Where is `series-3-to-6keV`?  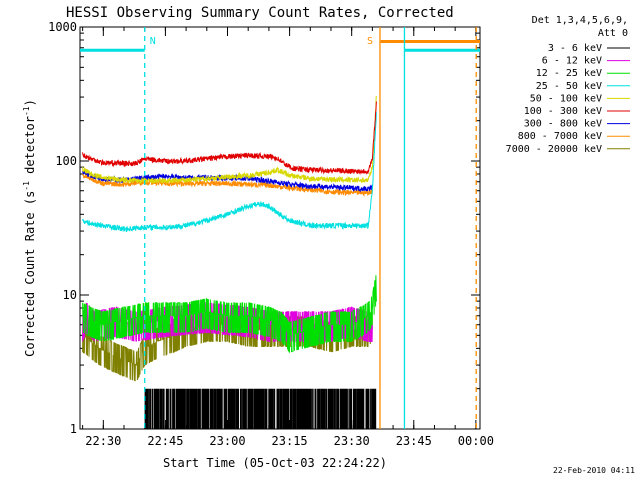
series-3-to-6keV is located at coordinates (260, 408).